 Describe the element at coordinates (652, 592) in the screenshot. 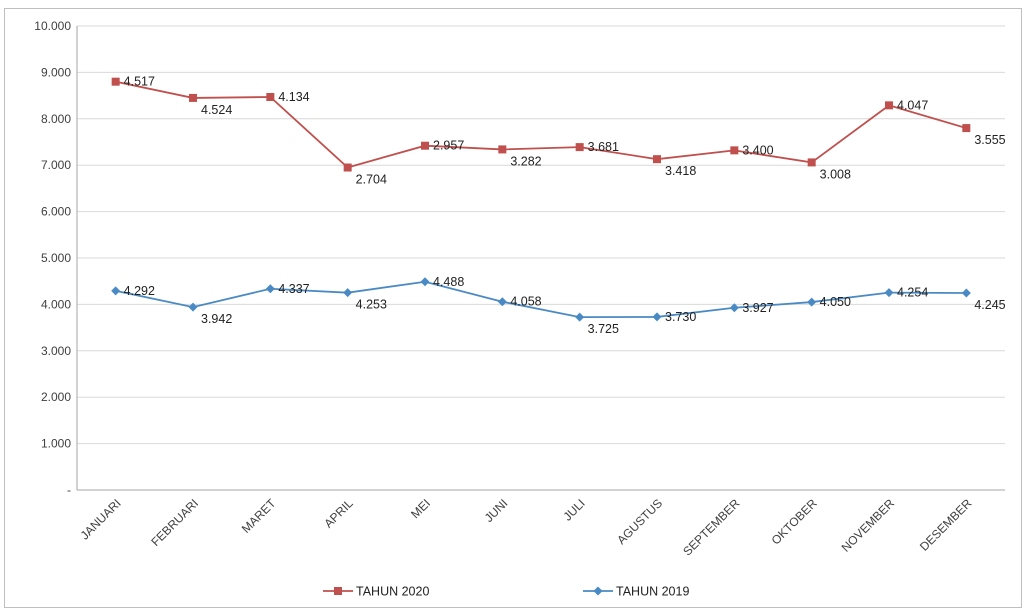

I see `legend-label: TAHUN 2019` at that location.